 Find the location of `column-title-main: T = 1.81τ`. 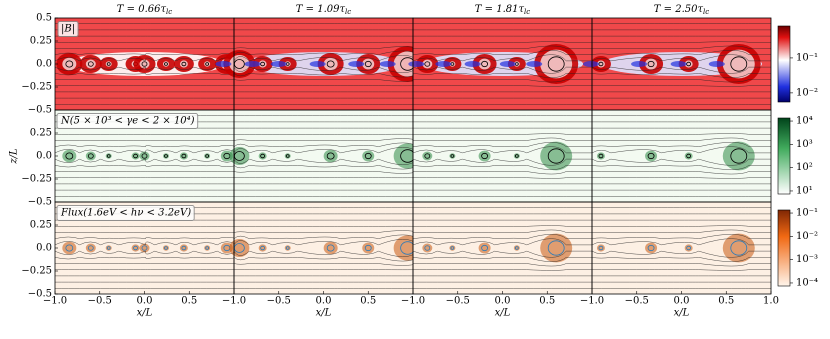

column-title-main: T = 1.81τ is located at coordinates (500, 9).